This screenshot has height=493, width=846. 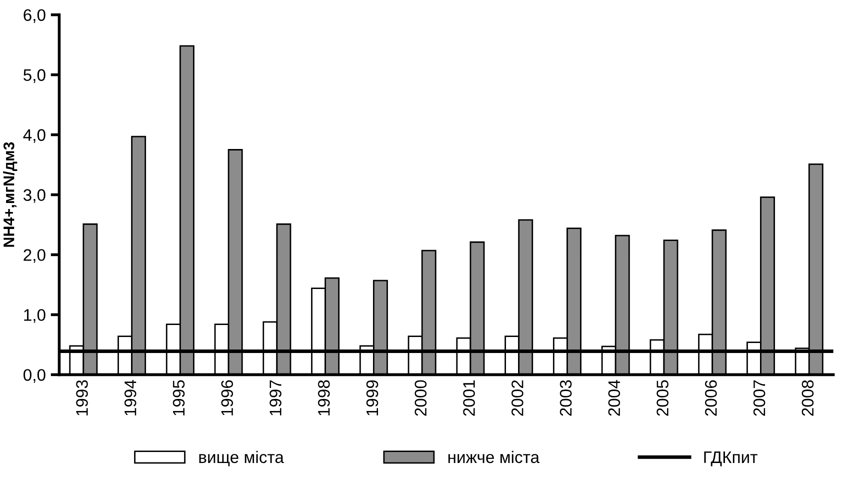 What do you see at coordinates (82, 398) in the screenshot?
I see `x-tick-label: 1993` at bounding box center [82, 398].